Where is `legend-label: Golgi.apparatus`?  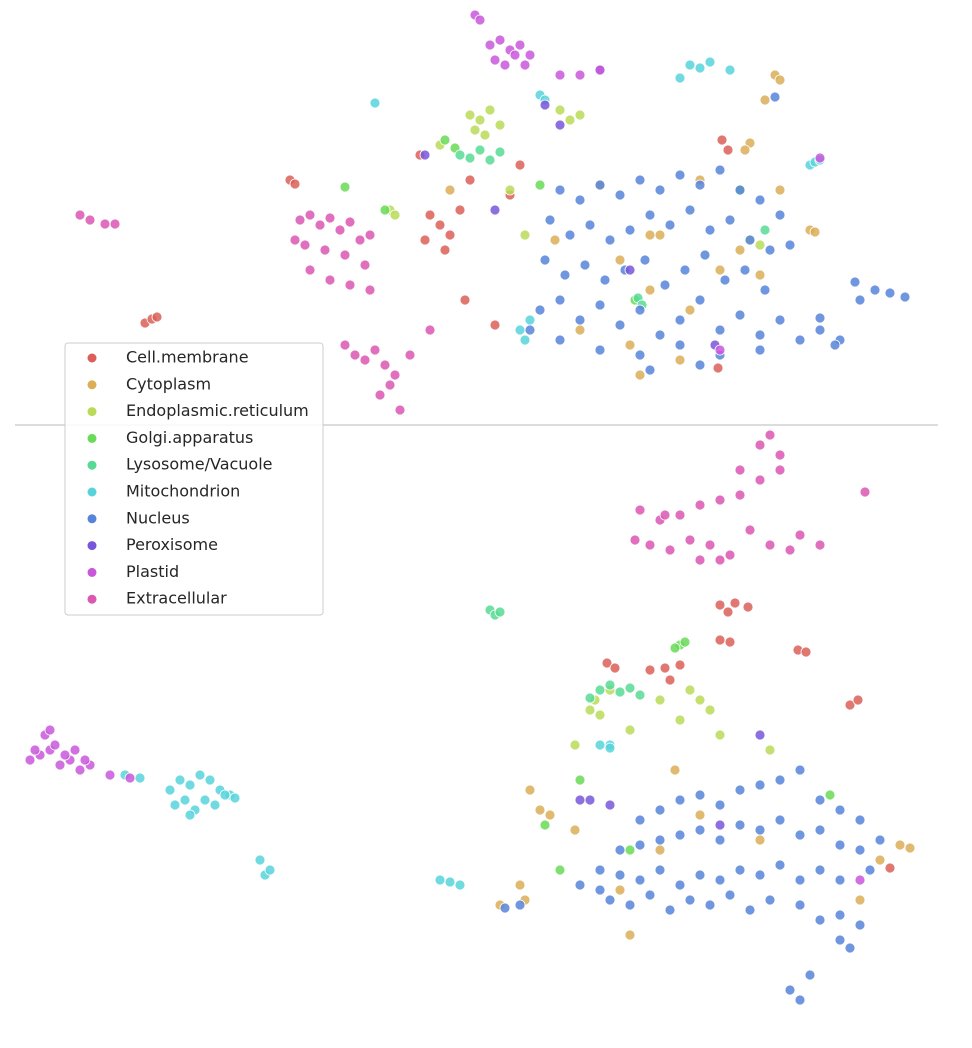
legend-label: Golgi.apparatus is located at coordinates (189, 437).